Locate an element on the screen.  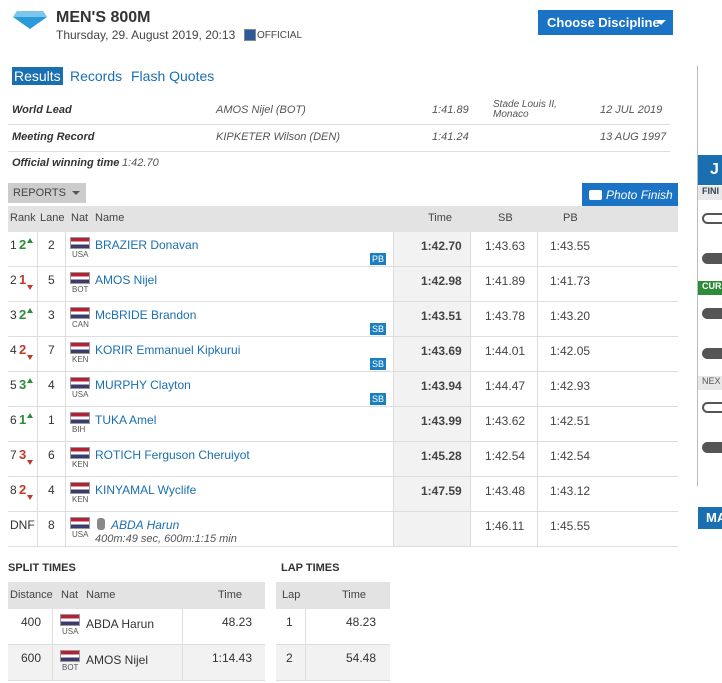
lane: 6 is located at coordinates (51, 455).